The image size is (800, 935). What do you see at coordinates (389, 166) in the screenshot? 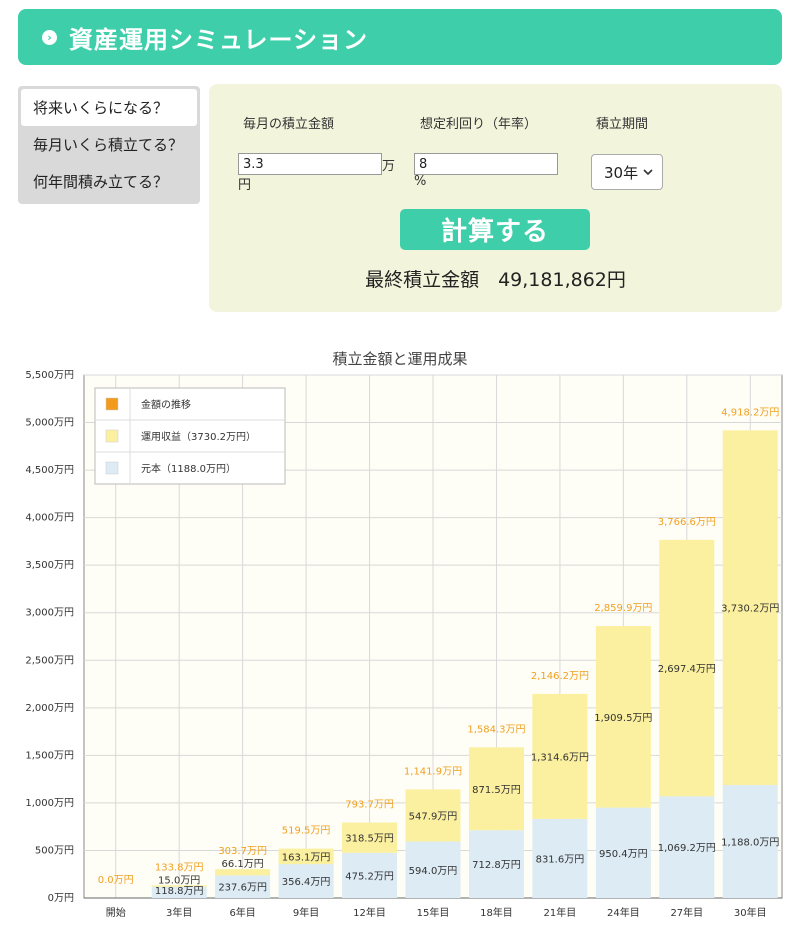
I see `monthly-unit-man: 万` at bounding box center [389, 166].